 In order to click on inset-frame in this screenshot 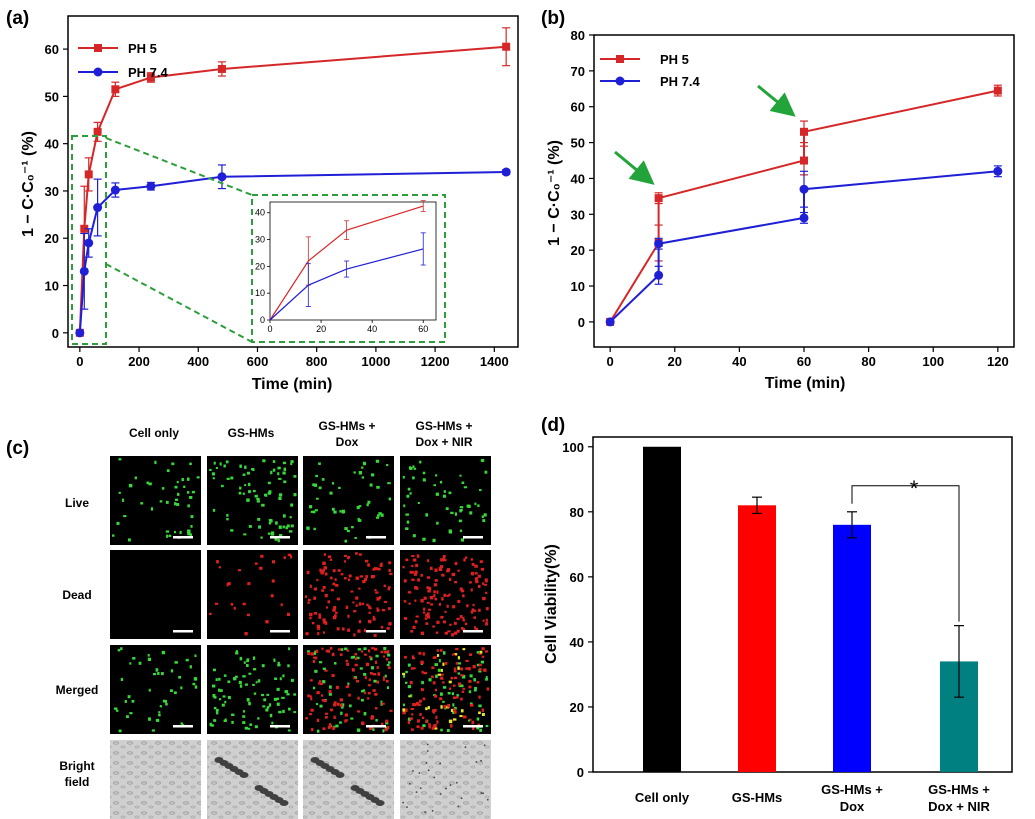, I will do `click(353, 261)`.